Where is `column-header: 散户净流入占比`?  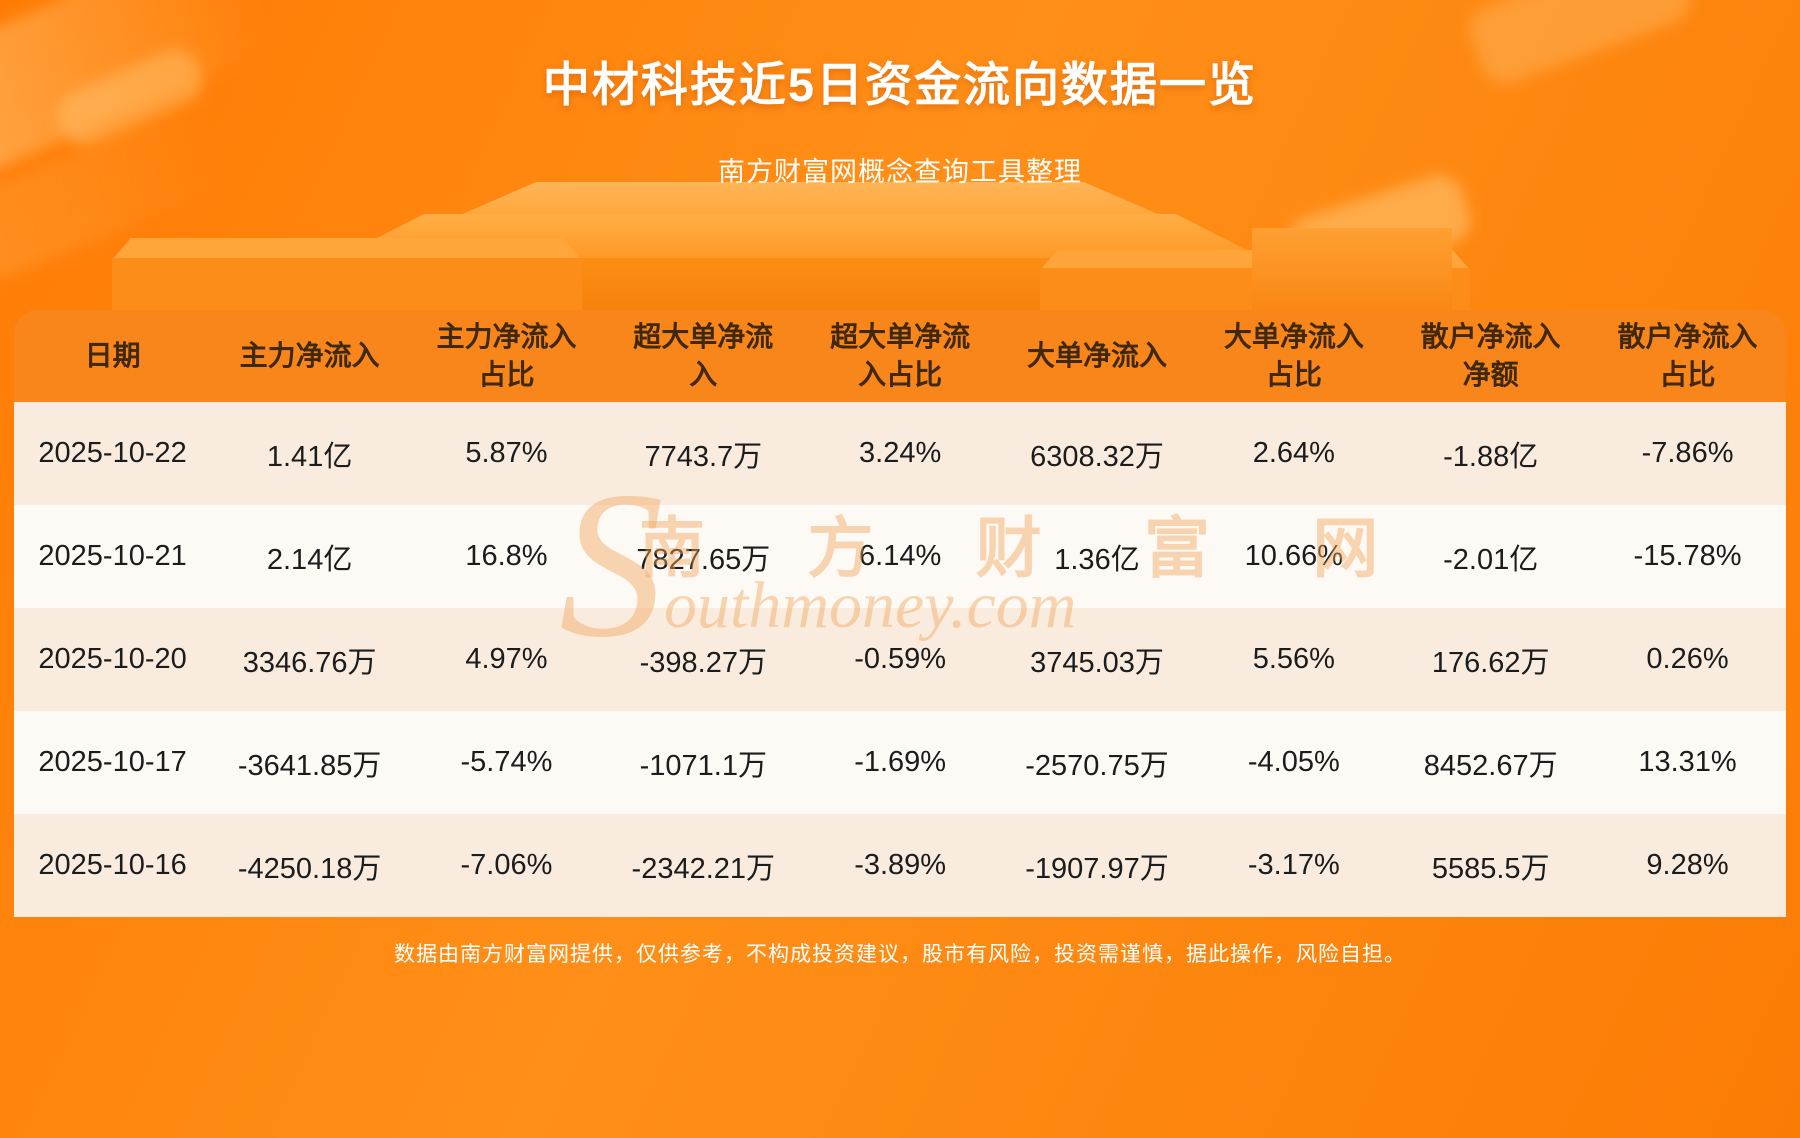 column-header: 散户净流入占比 is located at coordinates (1687, 356).